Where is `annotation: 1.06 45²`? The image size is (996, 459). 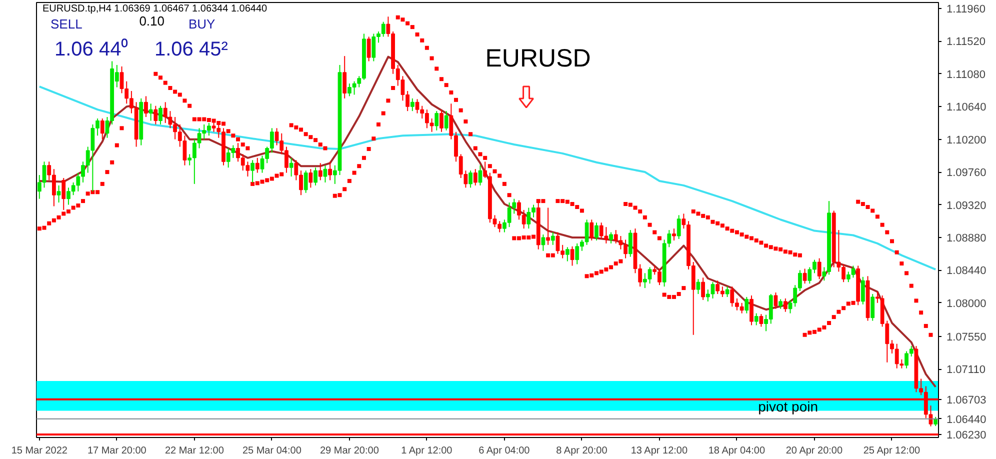 annotation: 1.06 45² is located at coordinates (191, 49).